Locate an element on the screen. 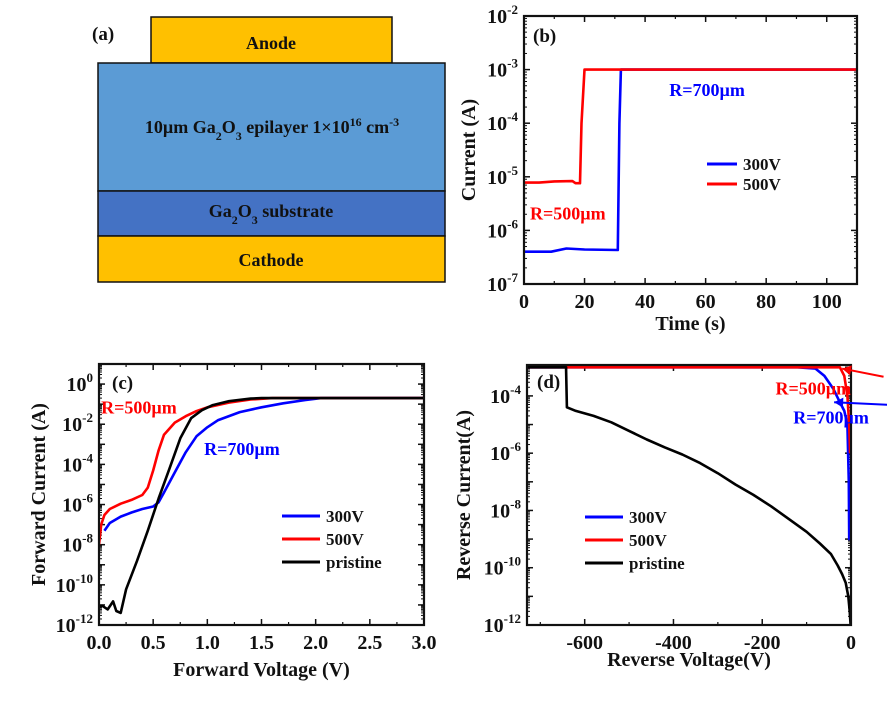  y-tick-label: 10⁻⁵ is located at coordinates (502, 176).